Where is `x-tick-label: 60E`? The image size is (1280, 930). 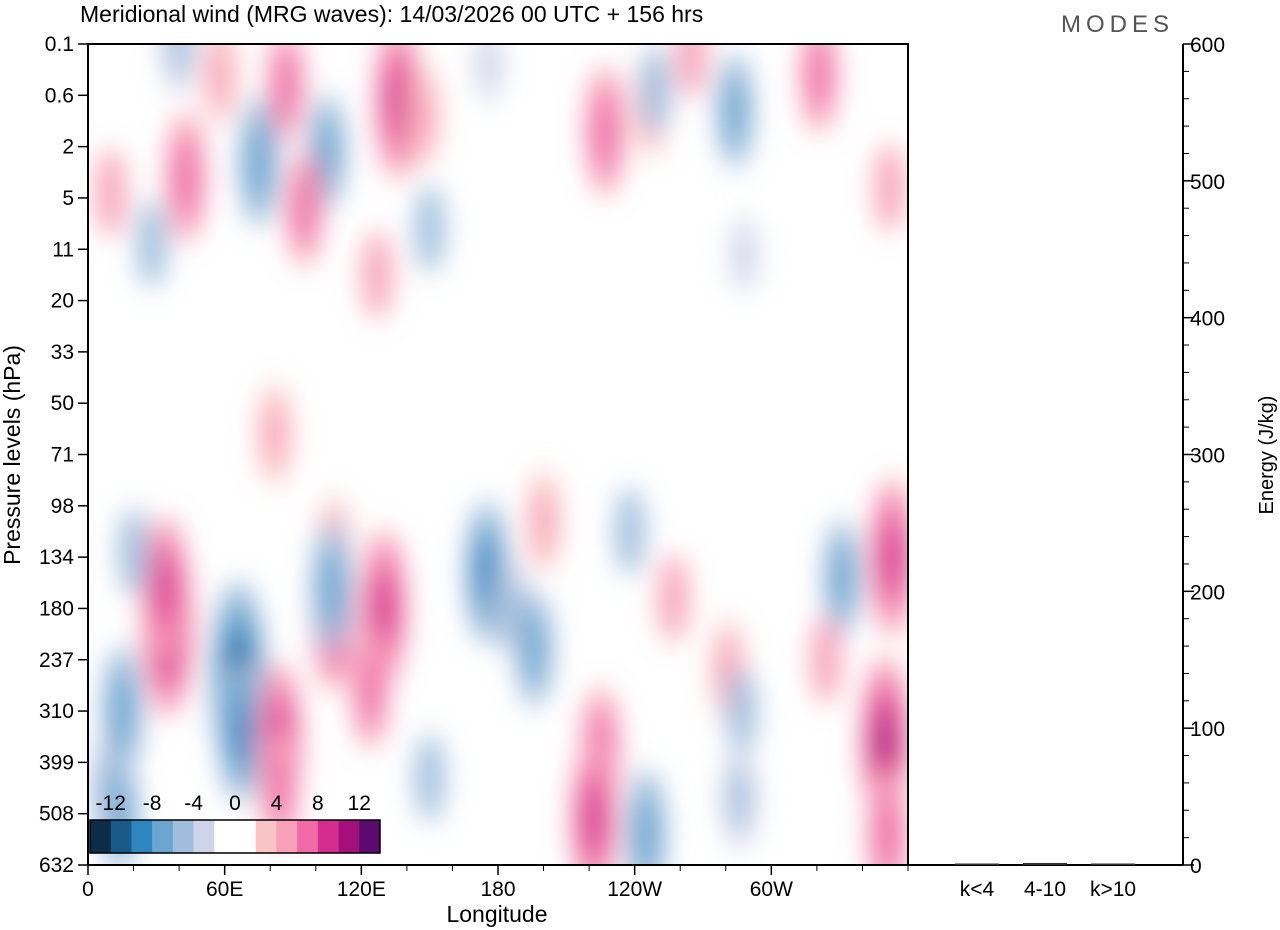 x-tick-label: 60E is located at coordinates (224, 889).